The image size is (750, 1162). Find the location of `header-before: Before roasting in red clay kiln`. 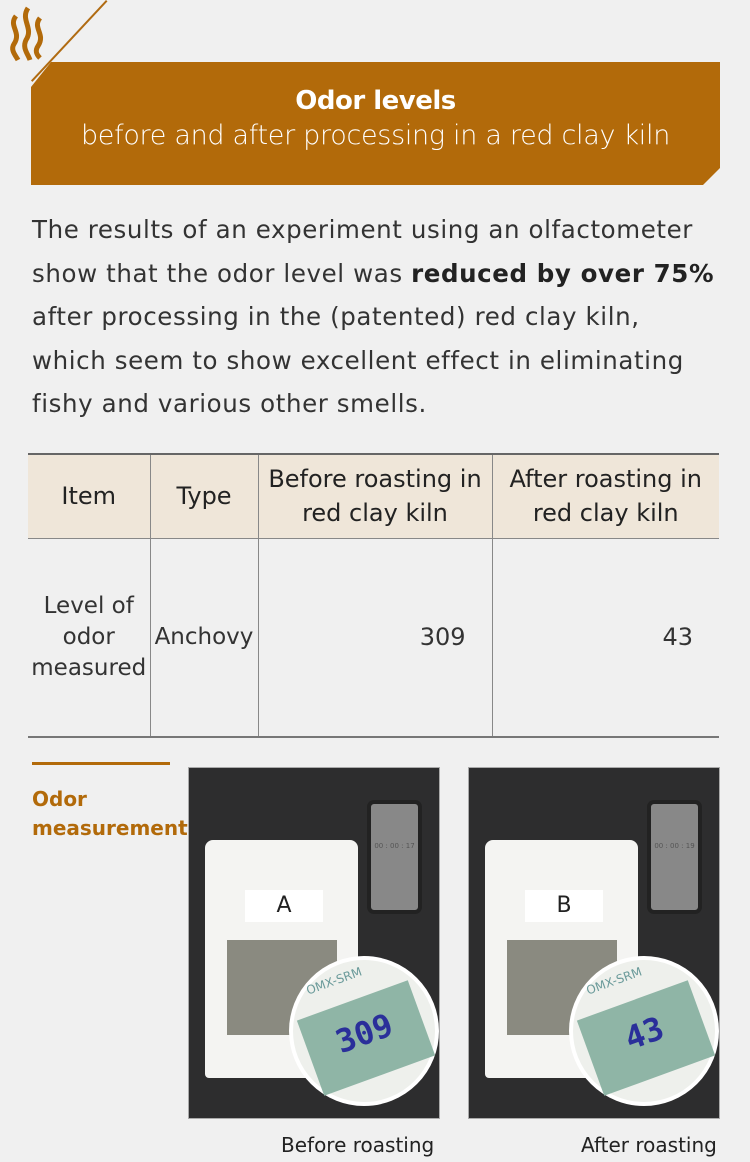

header-before: Before roasting in red clay kiln is located at coordinates (374, 496).